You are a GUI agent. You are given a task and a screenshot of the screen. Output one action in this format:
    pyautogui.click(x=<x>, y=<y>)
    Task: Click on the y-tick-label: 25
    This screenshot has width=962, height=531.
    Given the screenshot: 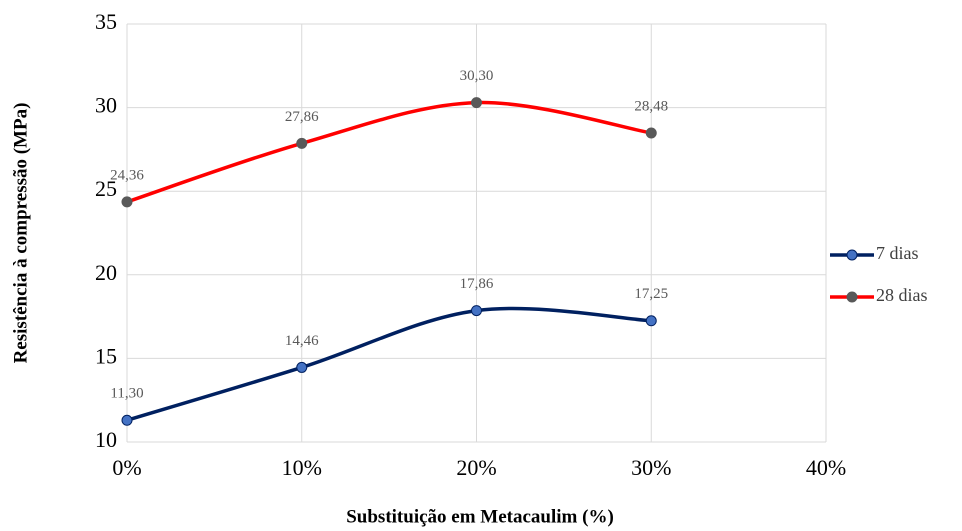 What is the action you would take?
    pyautogui.click(x=106, y=188)
    